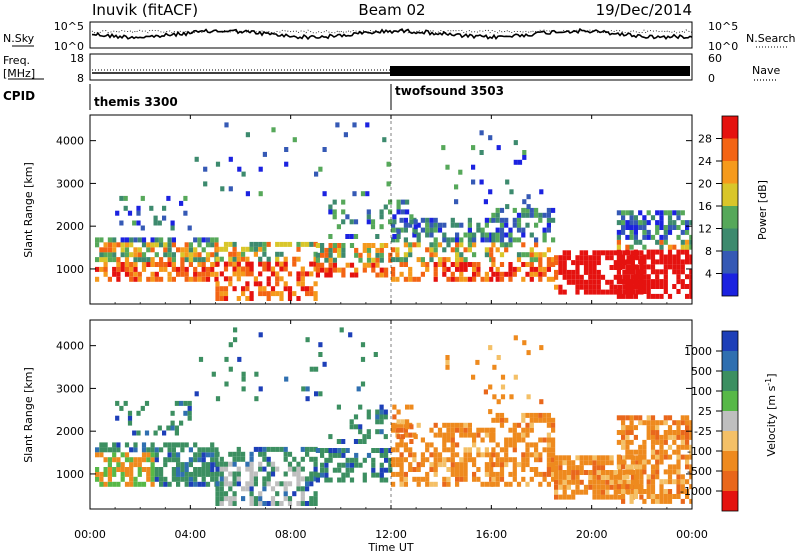 The width and height of the screenshot is (800, 554). What do you see at coordinates (392, 31) in the screenshot?
I see `noise-search-line` at bounding box center [392, 31].